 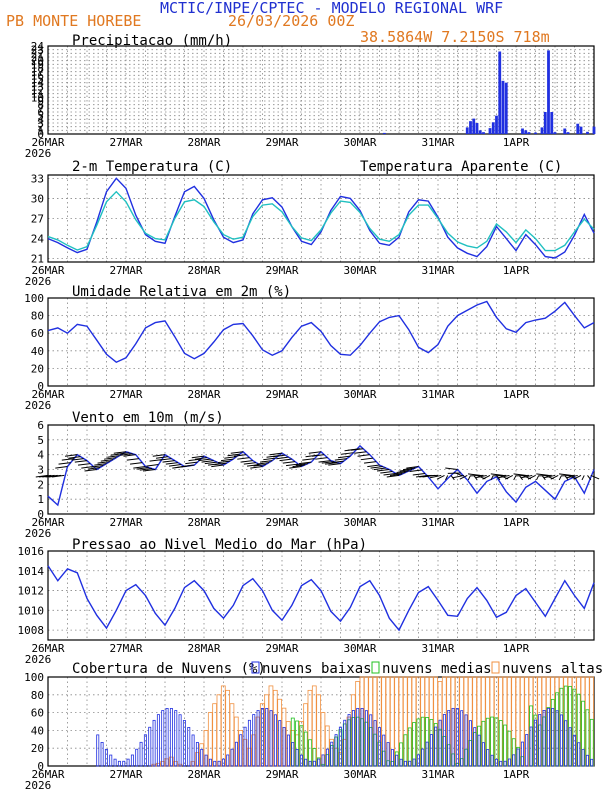 What do you see at coordinates (40, 386) in the screenshot?
I see `y-tick-label: 0` at bounding box center [40, 386].